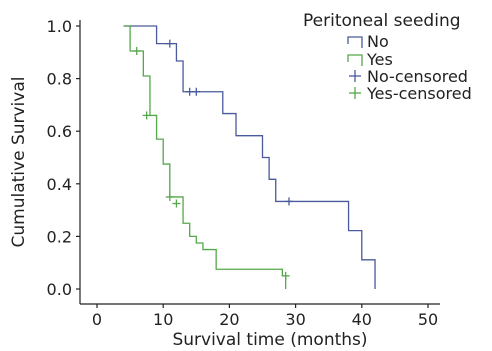 The height and width of the screenshot is (351, 492). Describe the element at coordinates (63, 158) in the screenshot. I see `y-ticks: 0.0 0.2 0.4 0.6 0.8 1.0` at that location.